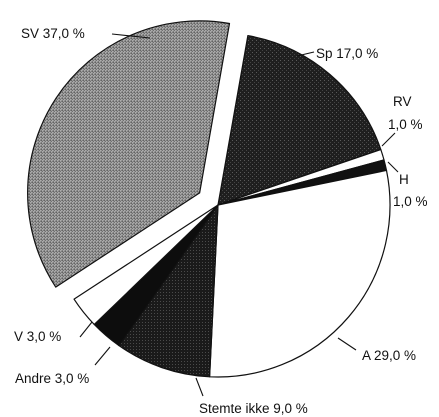 This screenshot has width=439, height=417. Describe the element at coordinates (347, 53) in the screenshot. I see `label-sp: Sp 17,0 %` at that location.